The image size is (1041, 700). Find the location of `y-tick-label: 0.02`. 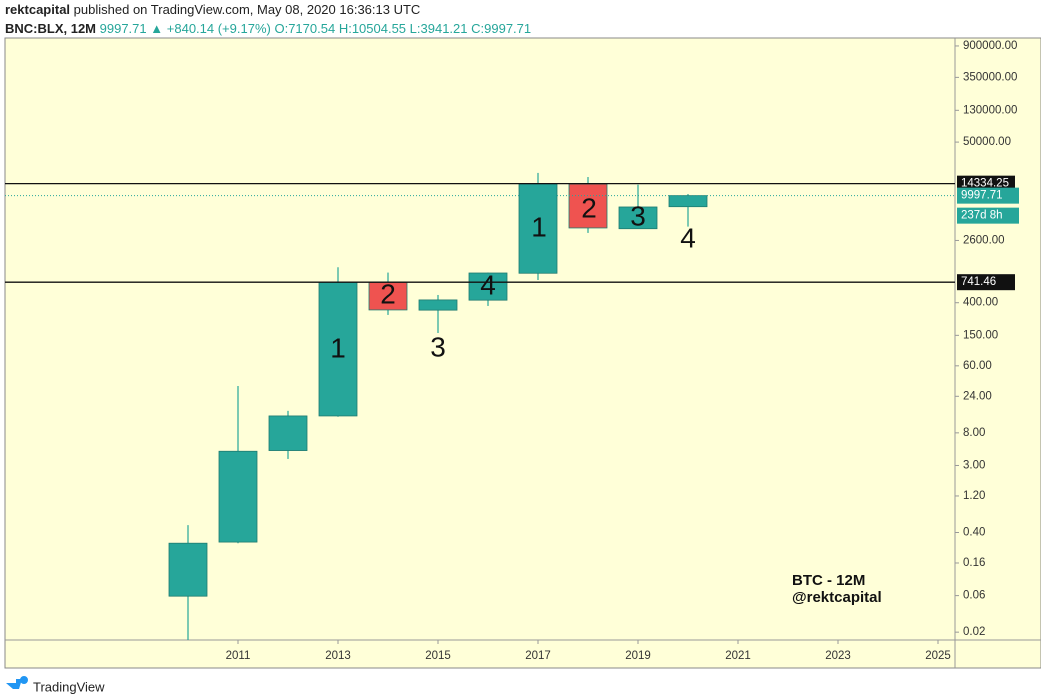

y-tick-label: 0.02 is located at coordinates (974, 632).